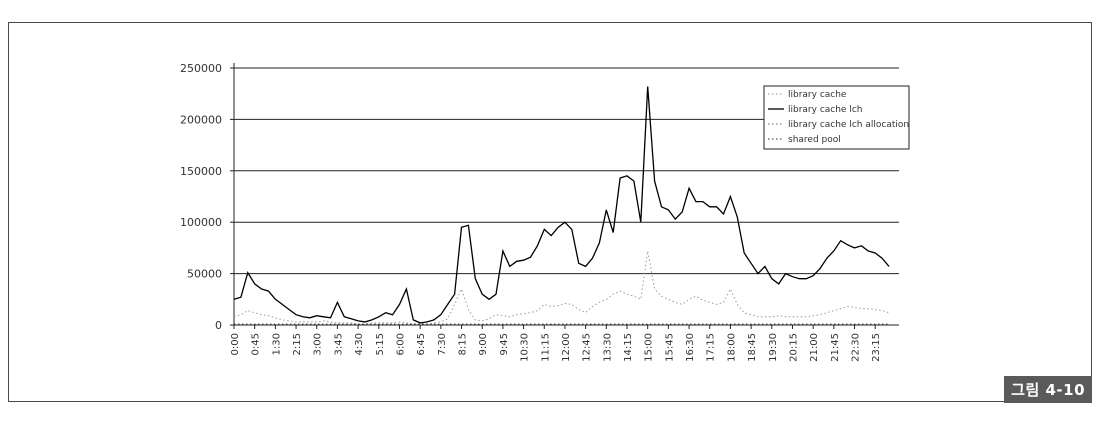  What do you see at coordinates (1048, 389) in the screenshot?
I see `figure-label: 그림 4-10` at bounding box center [1048, 389].